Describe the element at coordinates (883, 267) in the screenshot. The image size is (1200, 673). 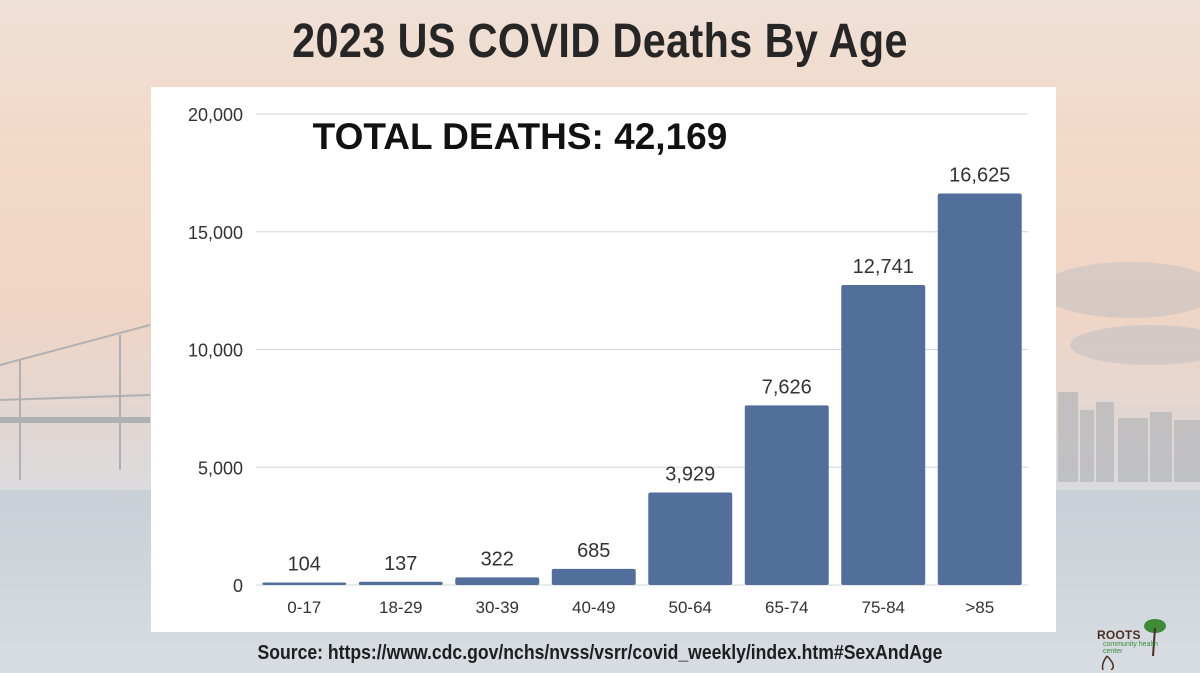
I see `data-label: 12,741` at that location.